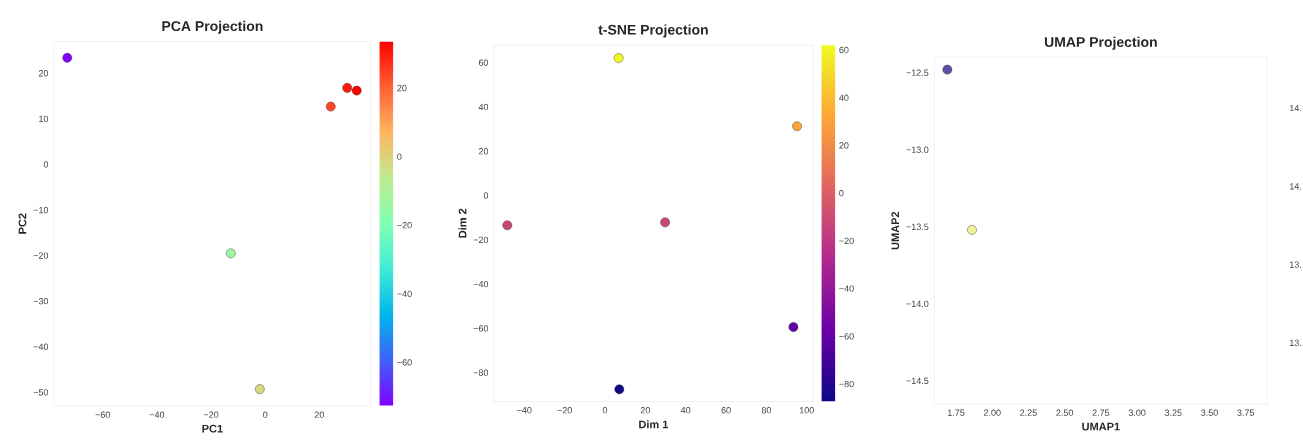 The height and width of the screenshot is (445, 1303). Describe the element at coordinates (766, 410) in the screenshot. I see `x-tick-label: 80` at that location.